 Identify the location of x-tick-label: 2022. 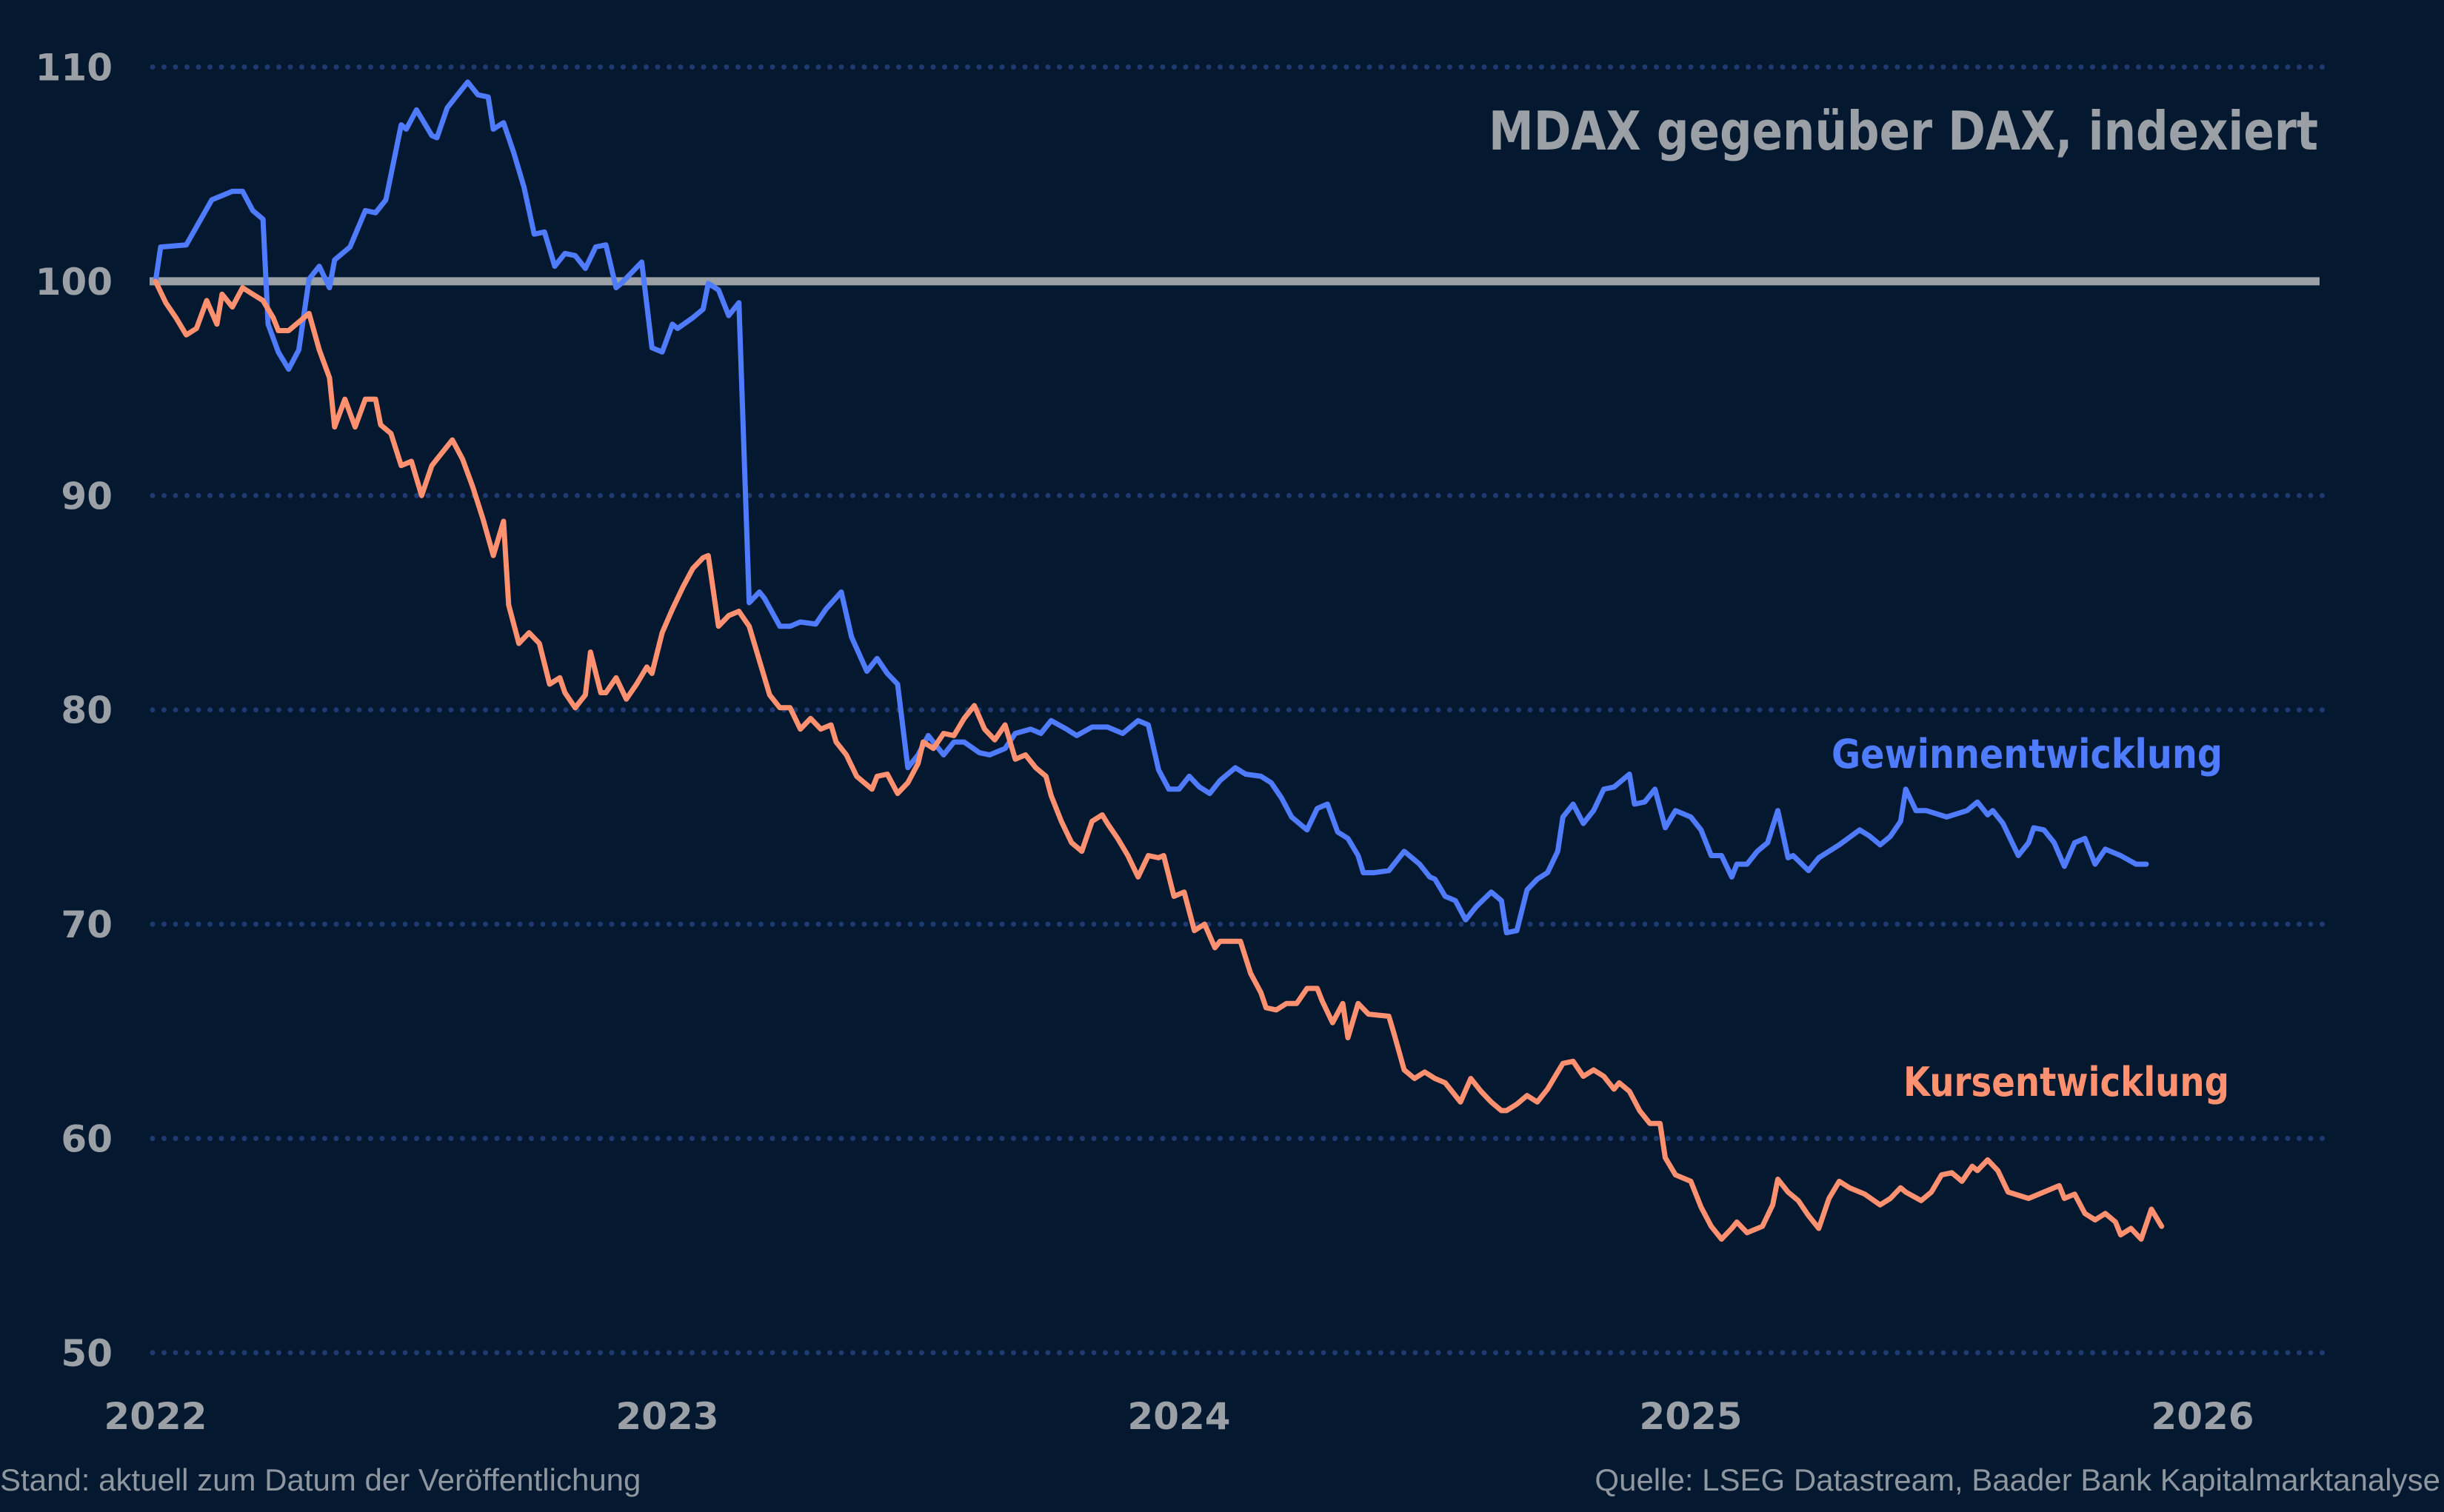
(155, 1415).